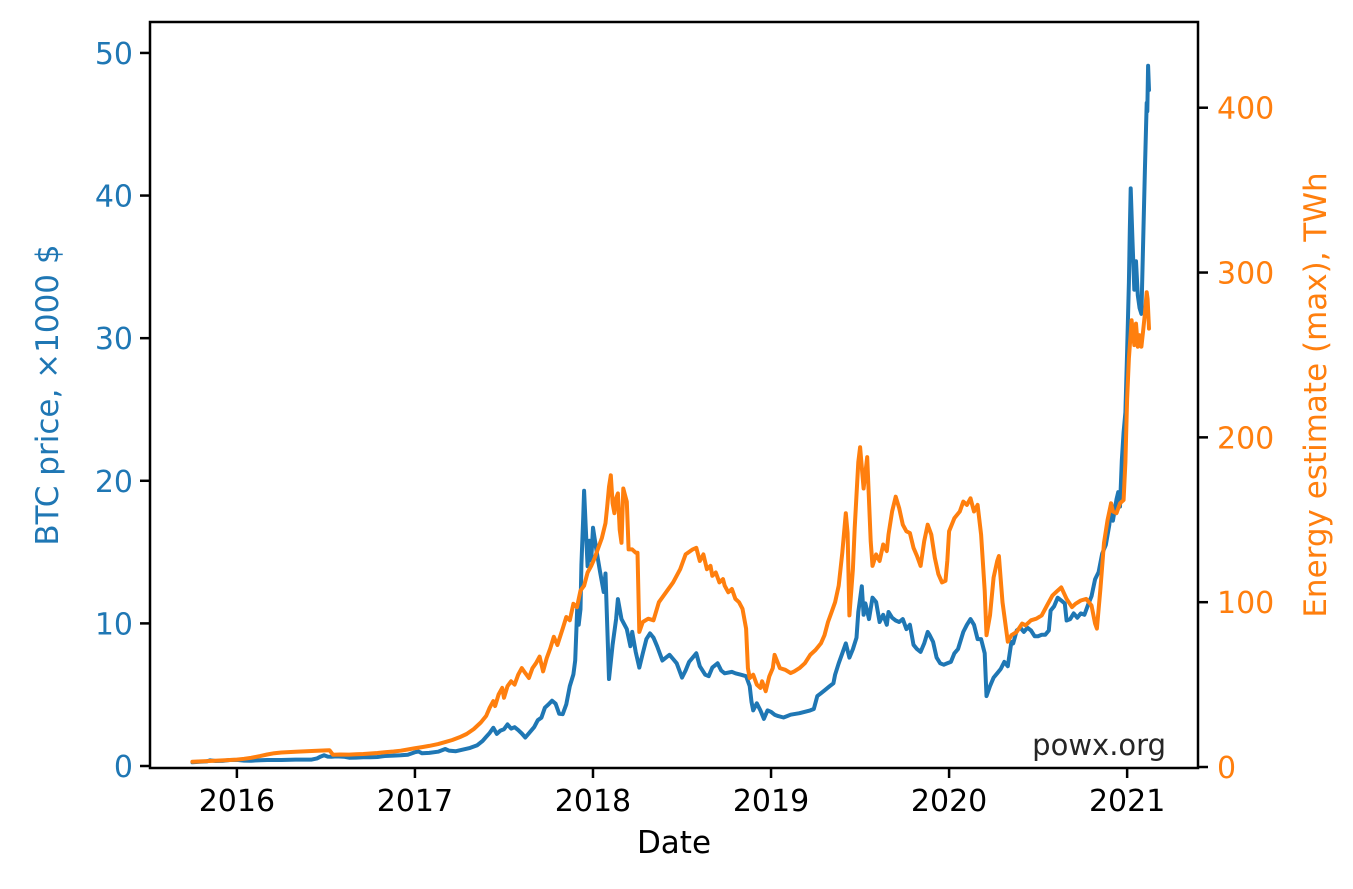 This screenshot has width=1353, height=889. Describe the element at coordinates (122, 411) in the screenshot. I see `left-axis-ticks: 0 10 20 30 40 50` at that location.